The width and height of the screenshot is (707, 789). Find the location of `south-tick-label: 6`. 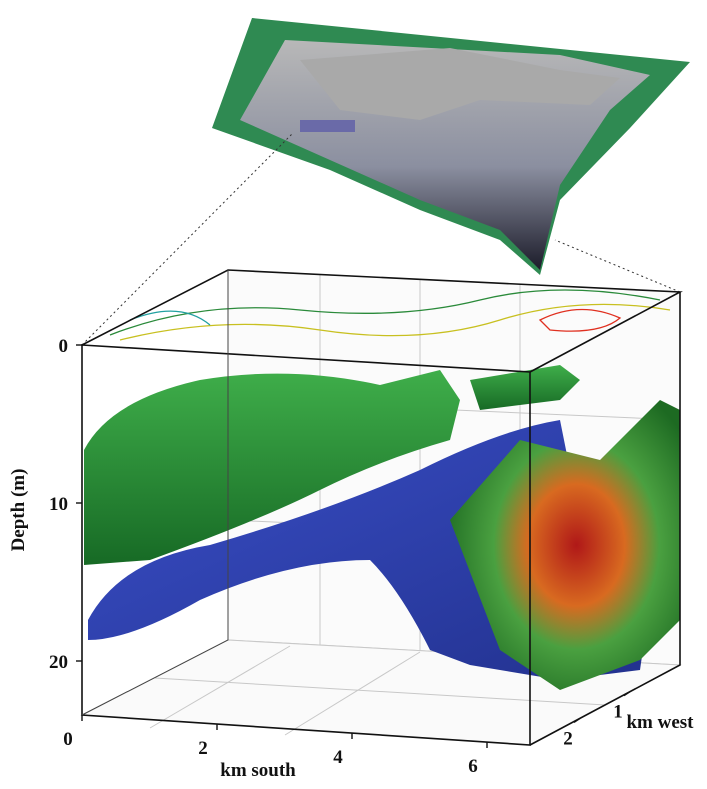

south-tick-label: 6 is located at coordinates (473, 766).